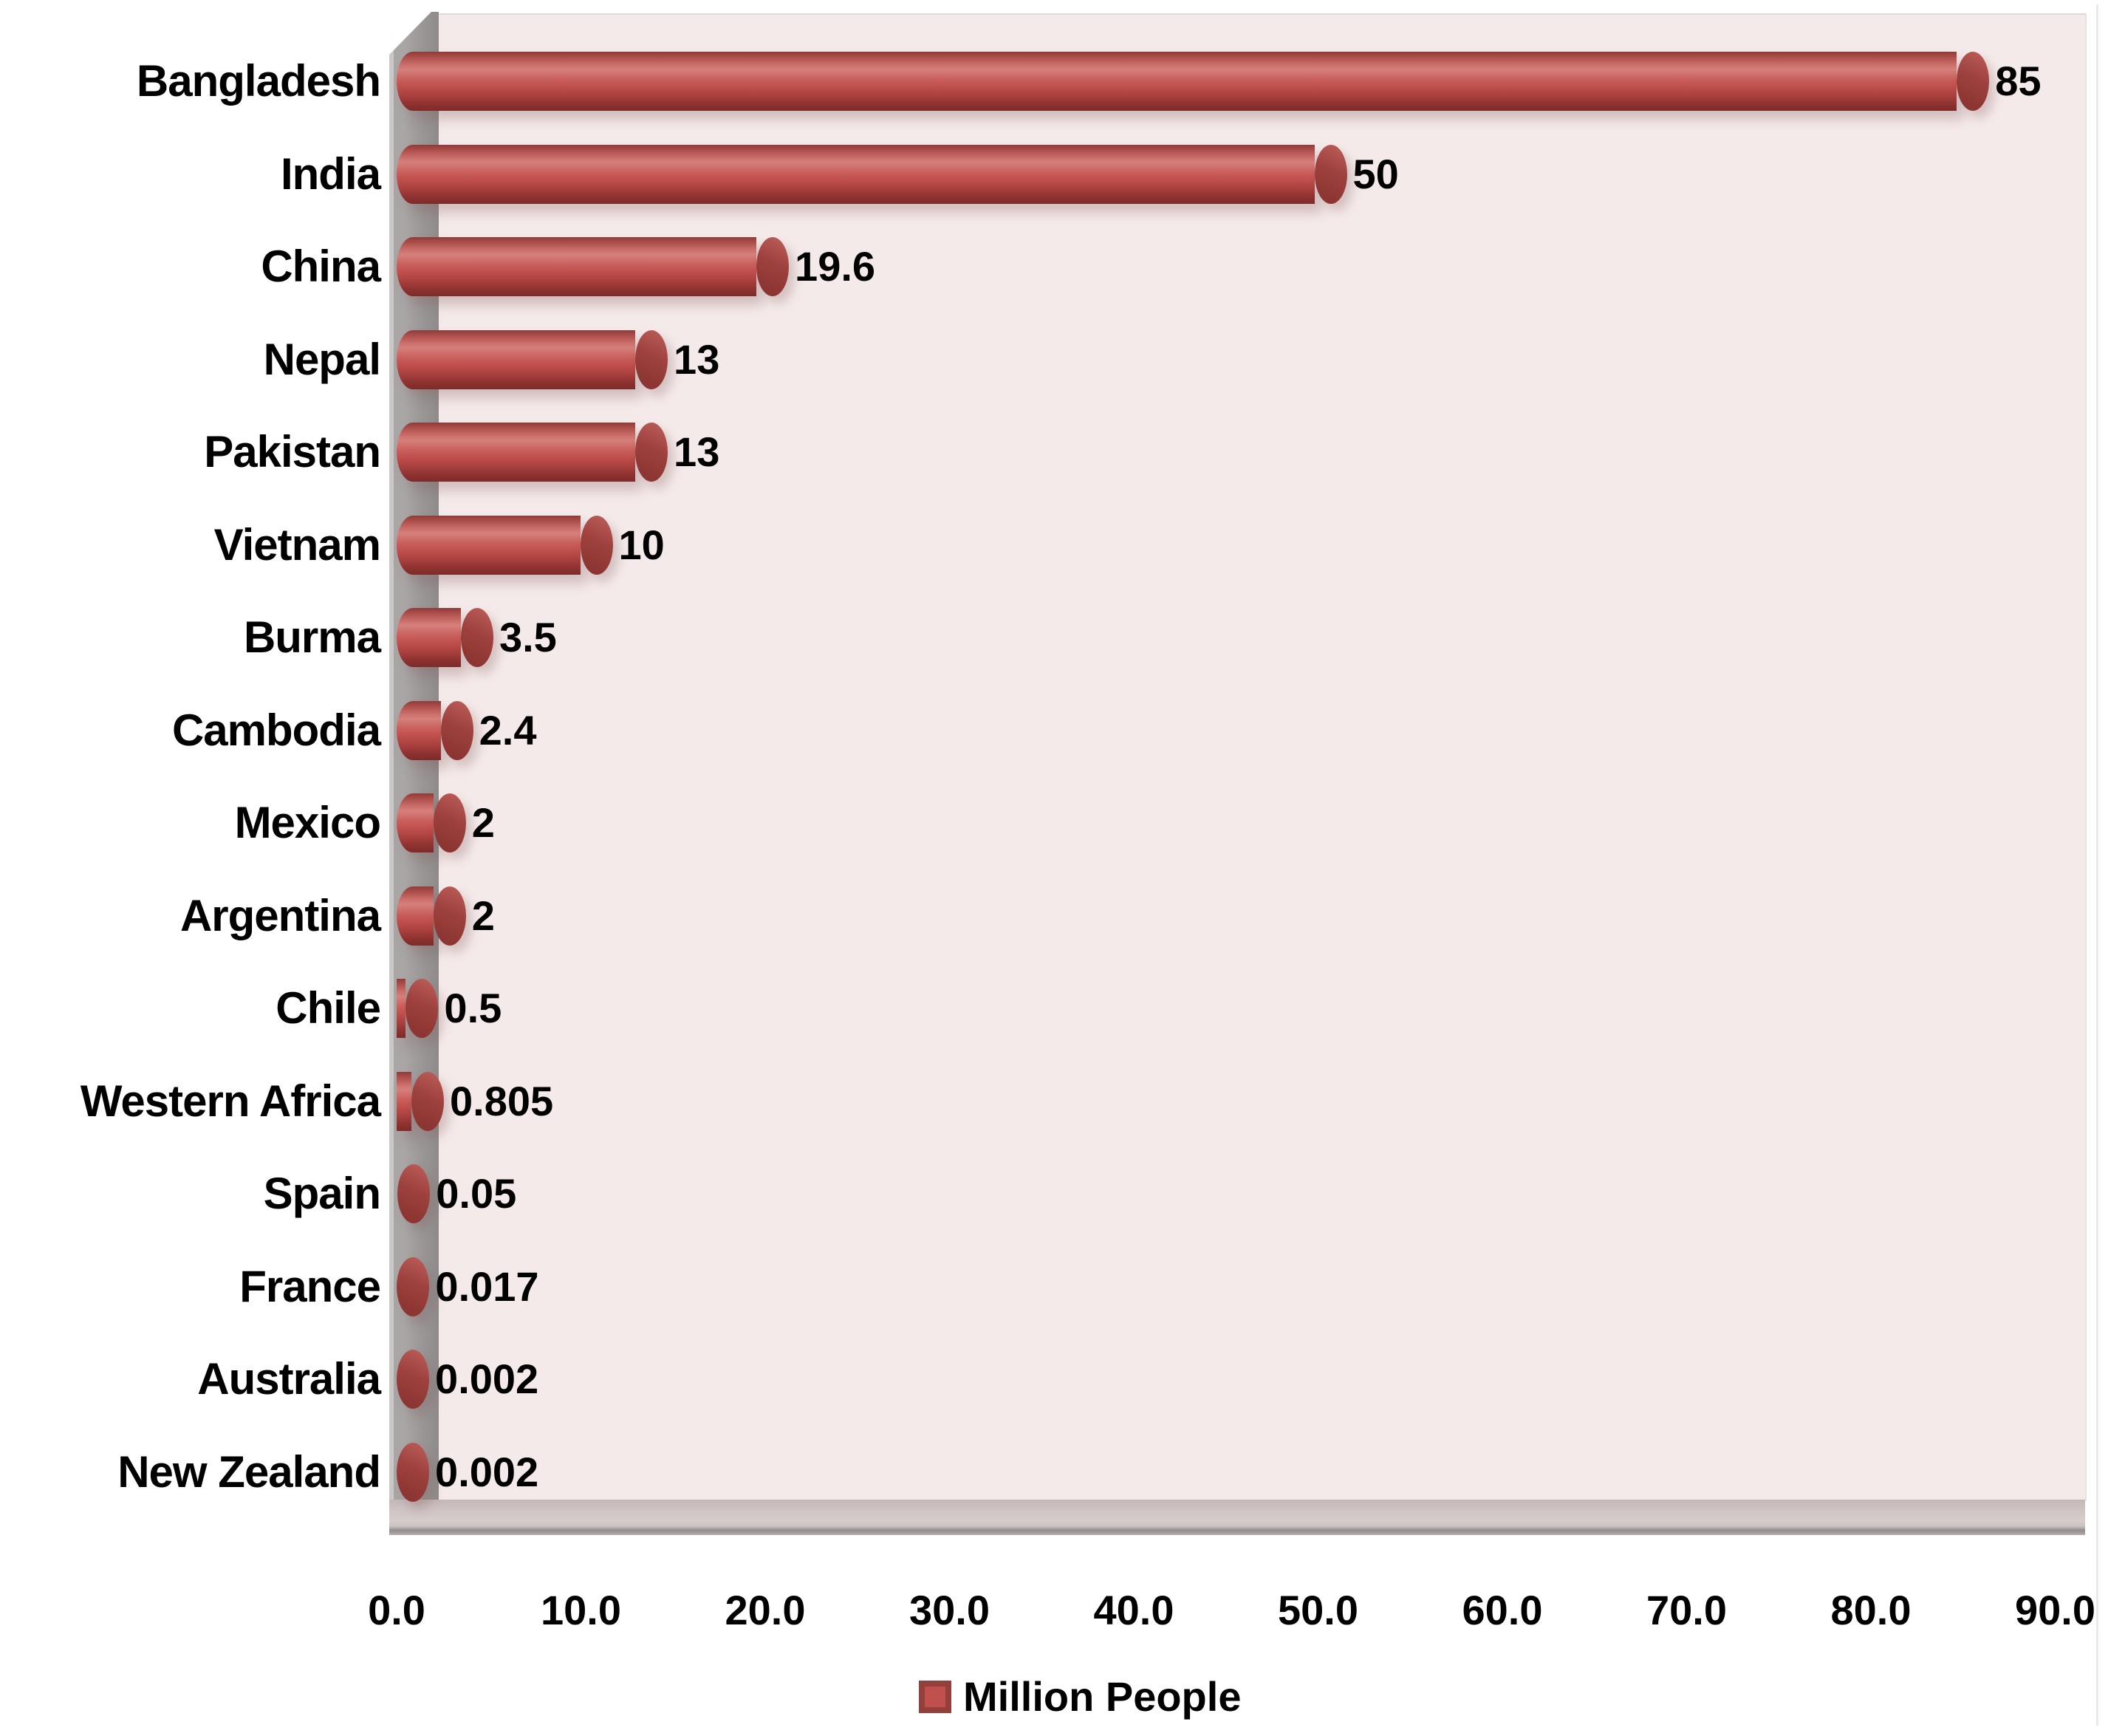 The width and height of the screenshot is (2125, 1736). Describe the element at coordinates (276, 730) in the screenshot. I see `category-label: Cambodia` at that location.